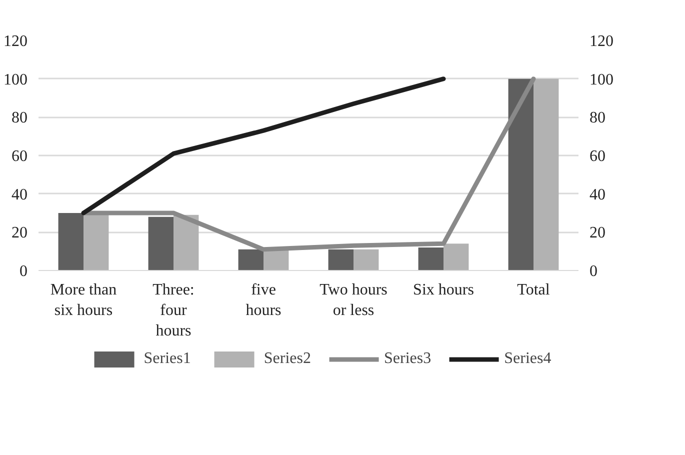 Image resolution: width=685 pixels, height=455 pixels. I want to click on x-tick-label: five hours, so click(264, 300).